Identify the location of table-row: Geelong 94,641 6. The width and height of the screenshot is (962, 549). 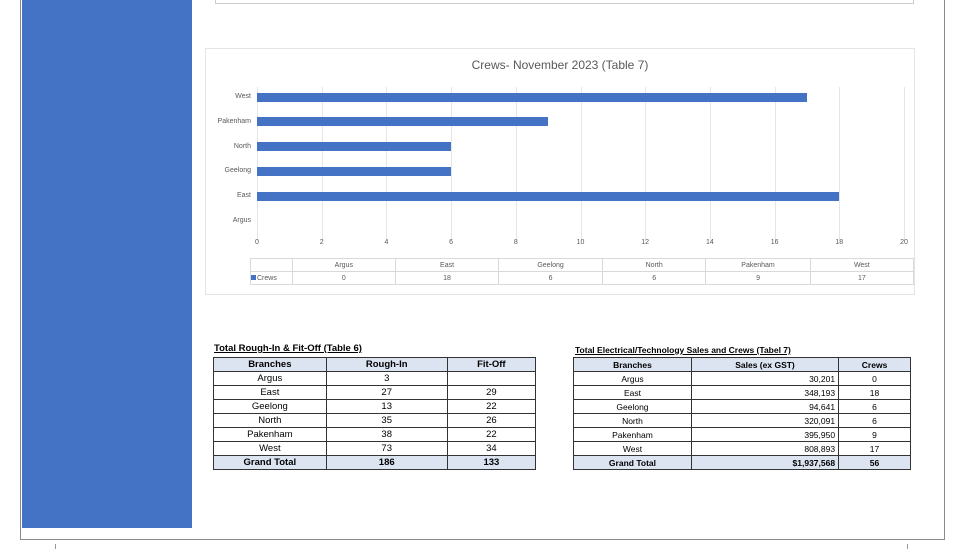
(742, 406).